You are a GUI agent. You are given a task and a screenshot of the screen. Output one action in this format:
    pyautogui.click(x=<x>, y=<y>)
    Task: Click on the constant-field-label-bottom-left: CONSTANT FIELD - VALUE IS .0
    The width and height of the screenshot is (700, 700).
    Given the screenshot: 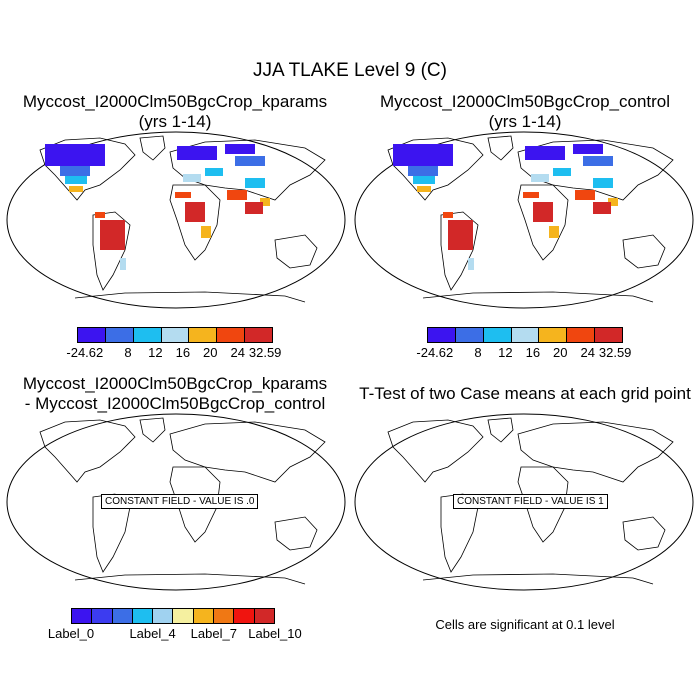 What is the action you would take?
    pyautogui.click(x=180, y=501)
    